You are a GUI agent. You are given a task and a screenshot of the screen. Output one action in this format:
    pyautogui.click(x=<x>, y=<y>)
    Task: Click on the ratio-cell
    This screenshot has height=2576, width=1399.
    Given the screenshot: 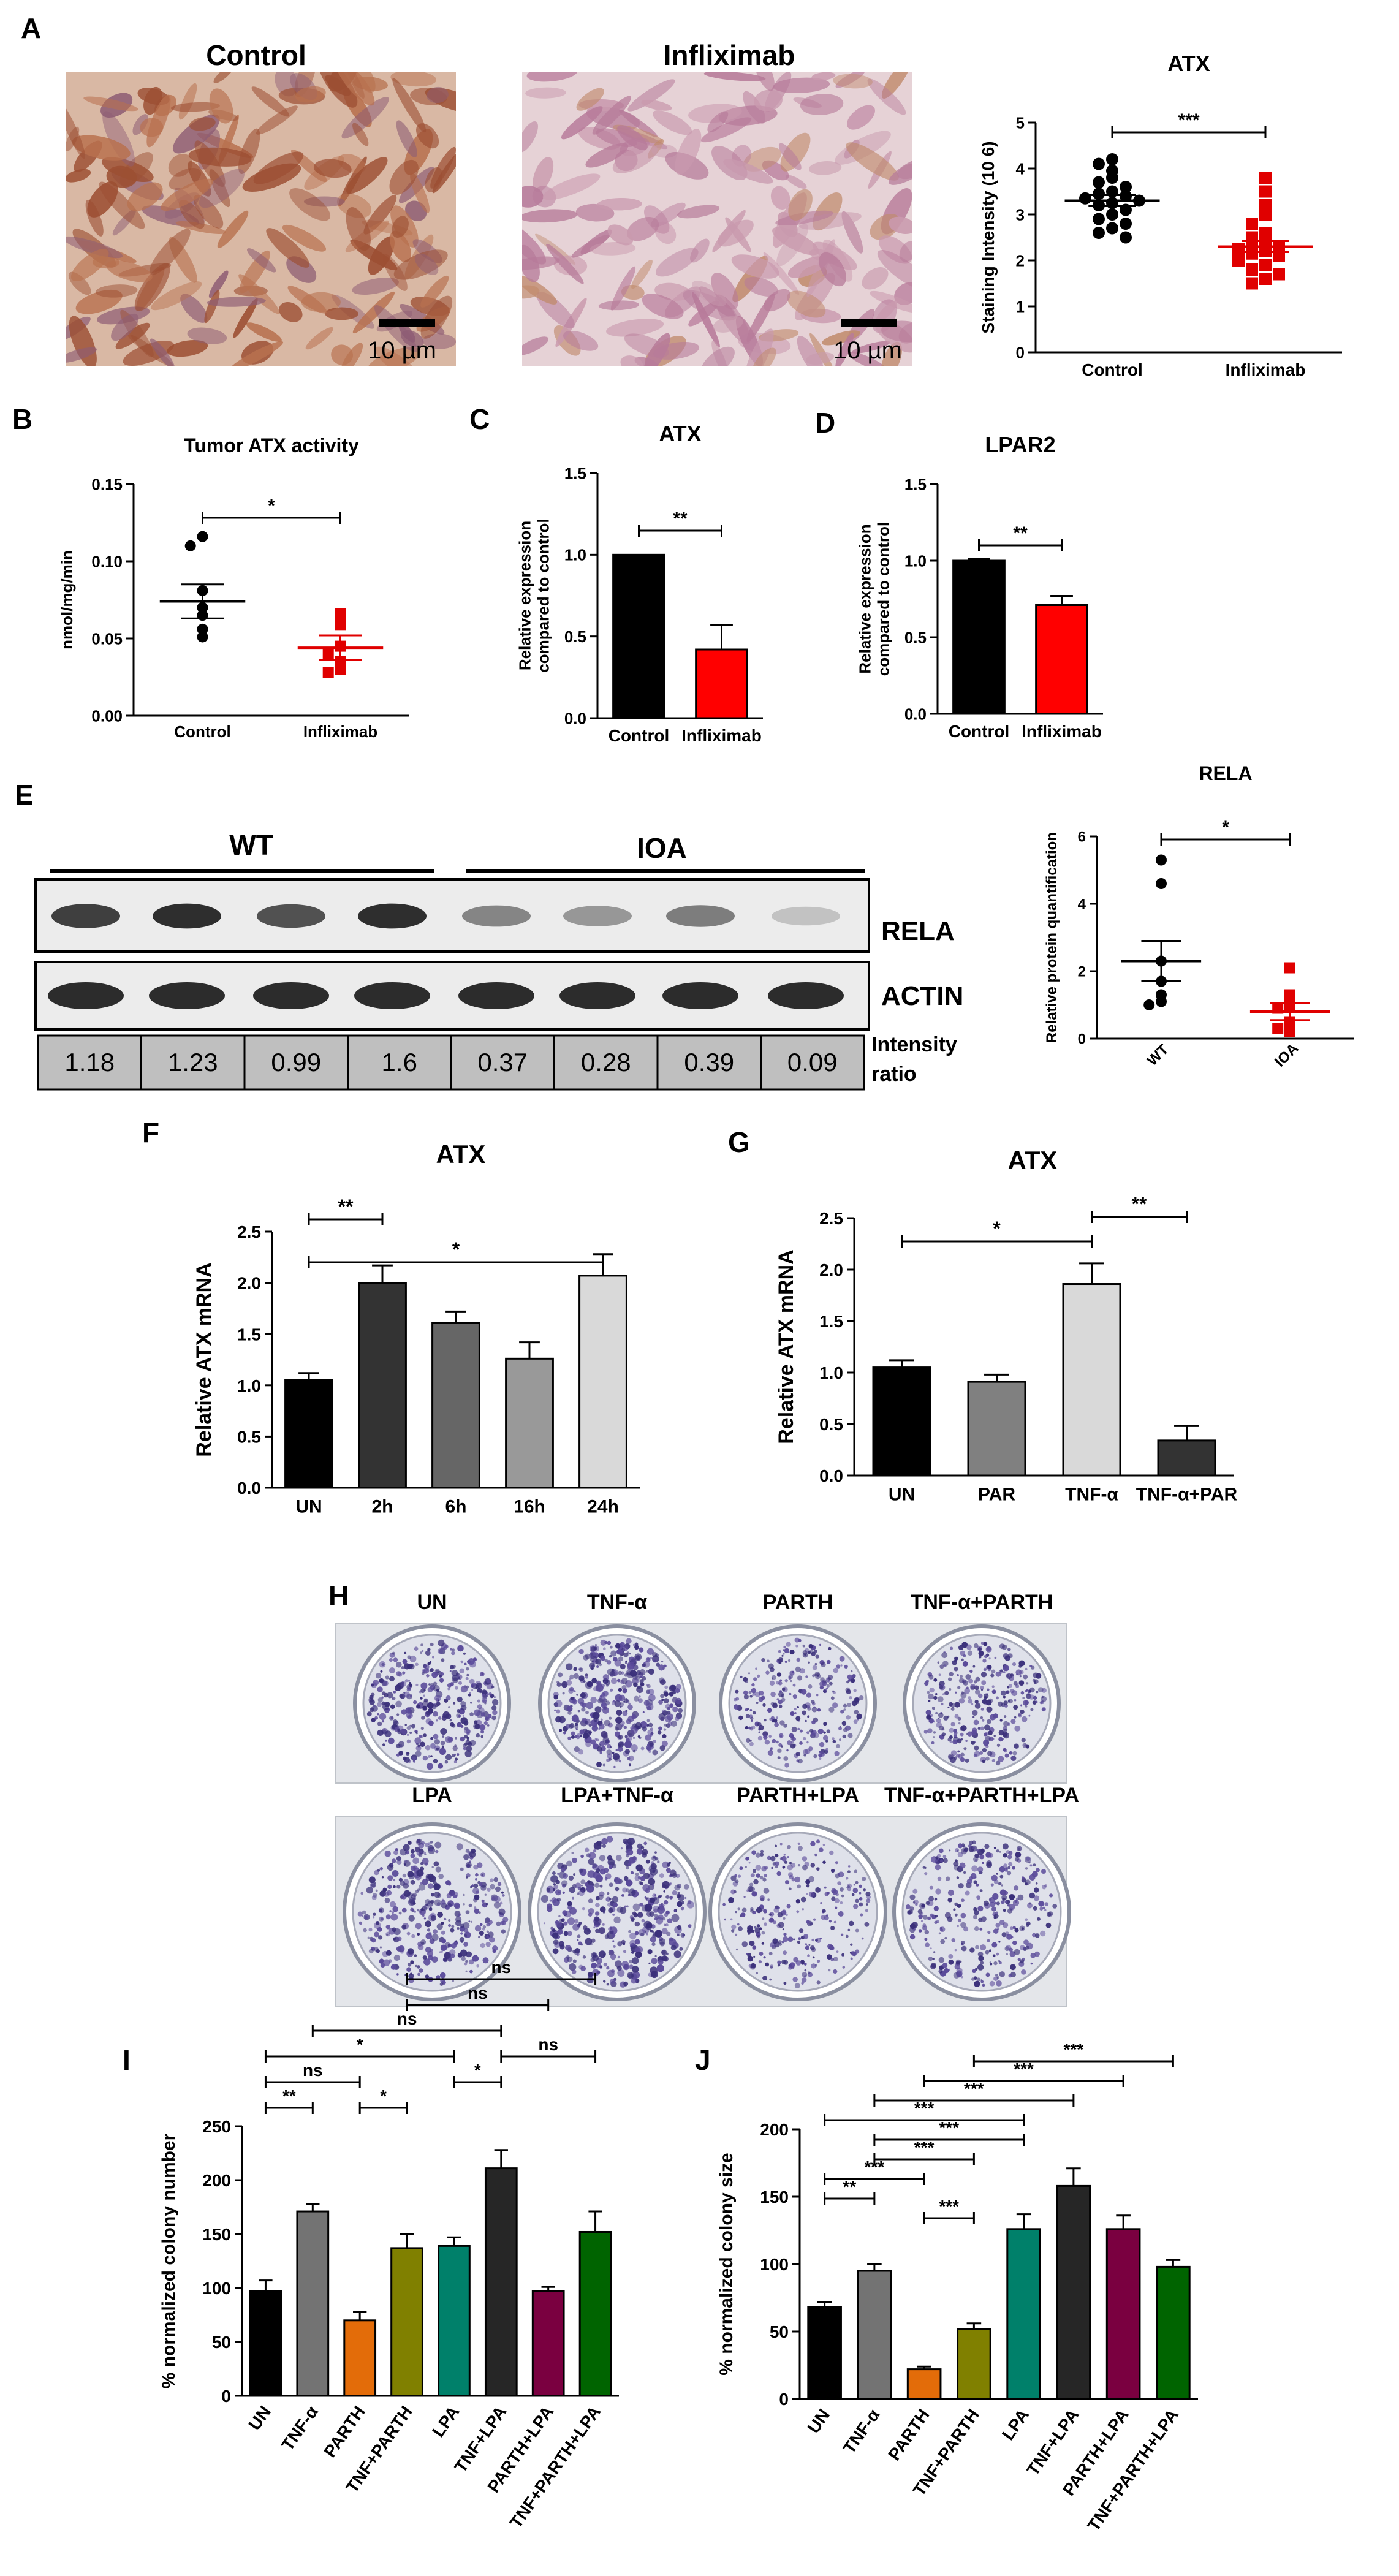 What is the action you would take?
    pyautogui.click(x=296, y=1062)
    